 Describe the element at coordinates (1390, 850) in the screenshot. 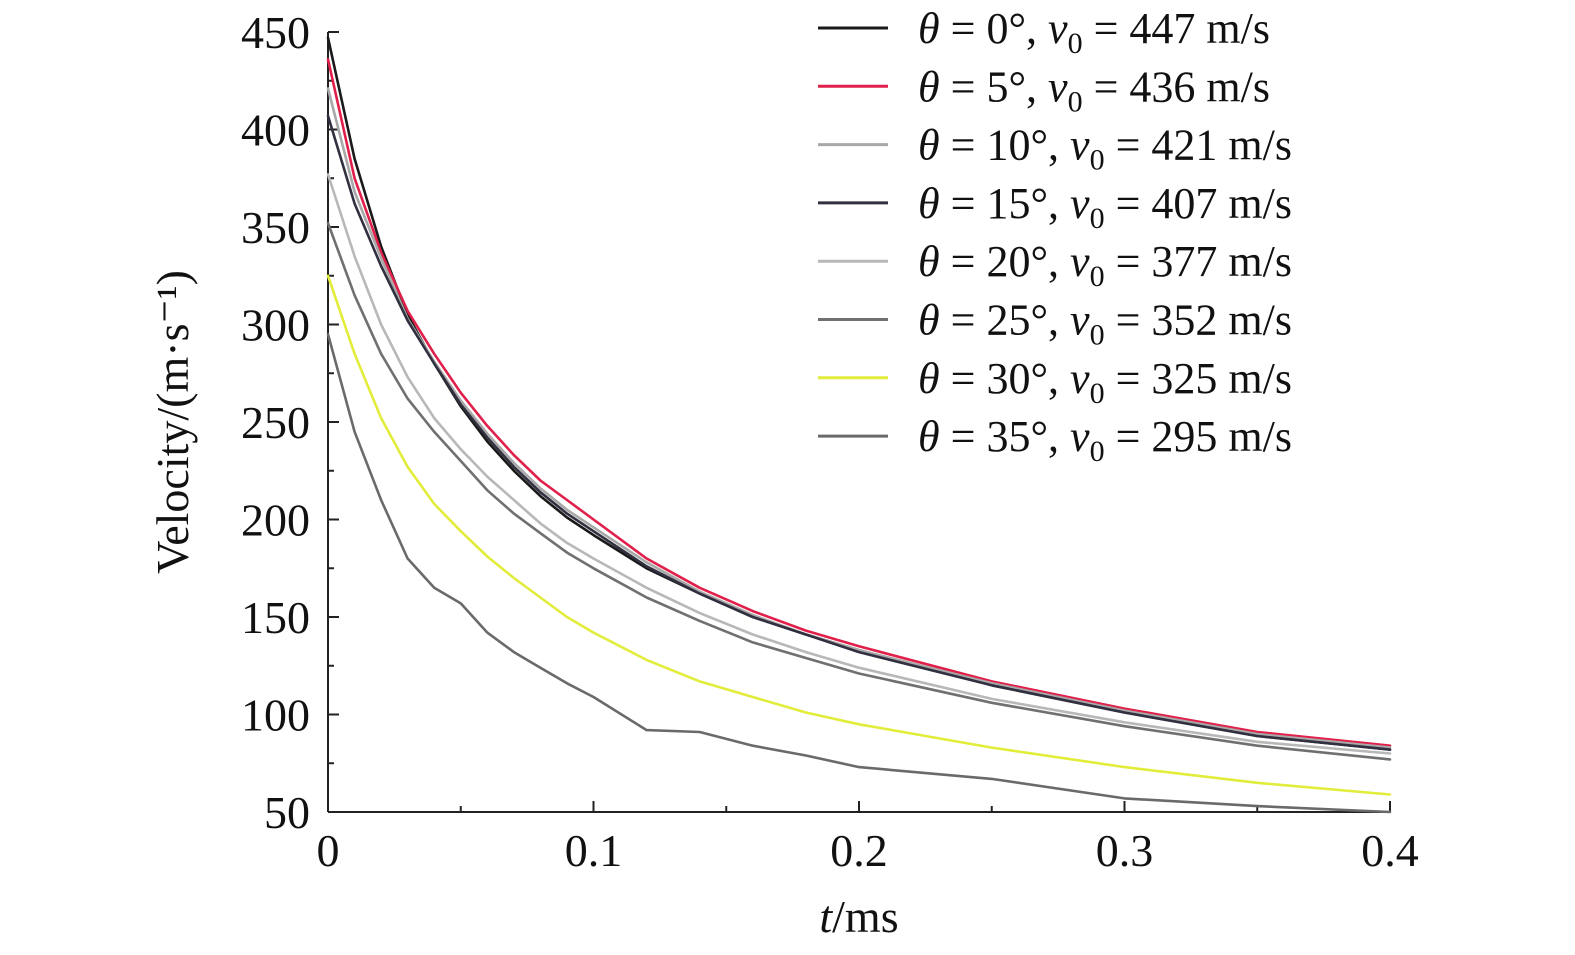

I see `x-tick-label: 0.4` at that location.